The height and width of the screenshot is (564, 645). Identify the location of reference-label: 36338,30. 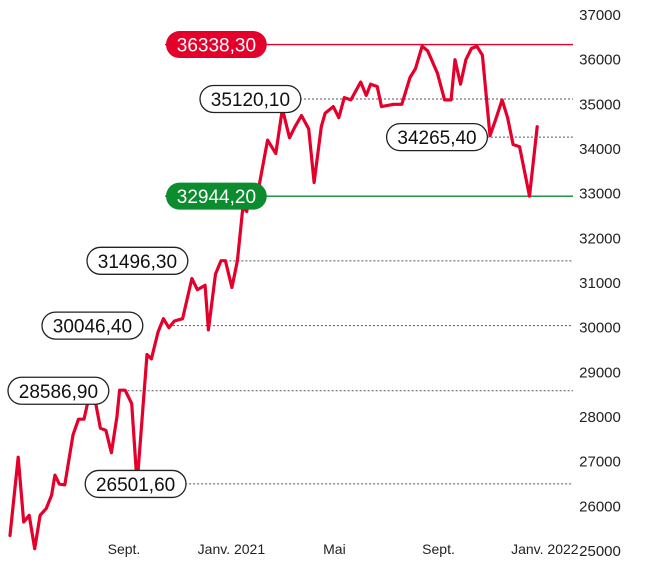
(216, 45).